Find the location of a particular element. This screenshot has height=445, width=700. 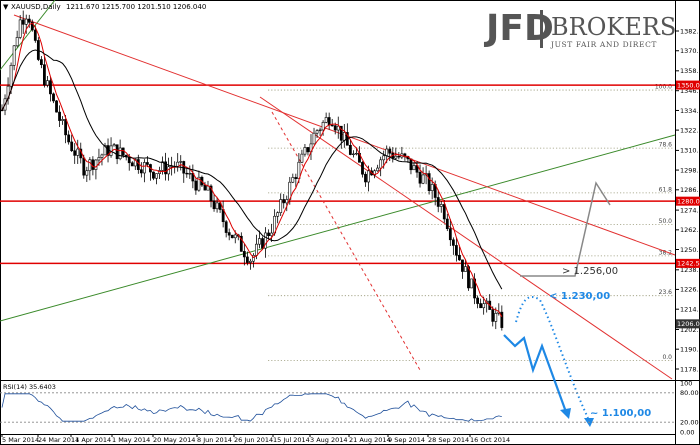

time-tick-label: 26 Jun 2014 is located at coordinates (253, 440).